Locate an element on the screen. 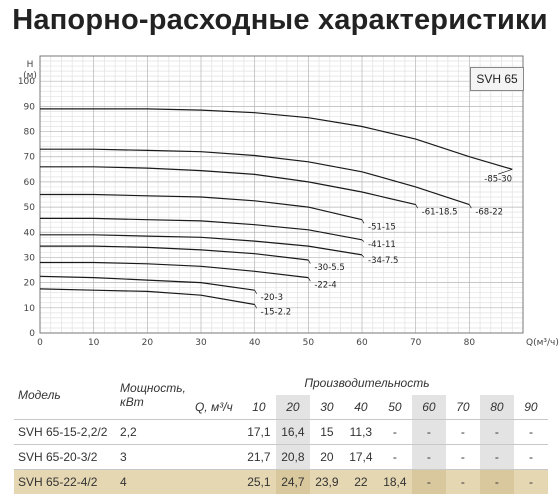 The width and height of the screenshot is (560, 504). table-row: SVH 65-20-3/2 3 21,7 20,8 20 17,4- - - - - is located at coordinates (281, 457).